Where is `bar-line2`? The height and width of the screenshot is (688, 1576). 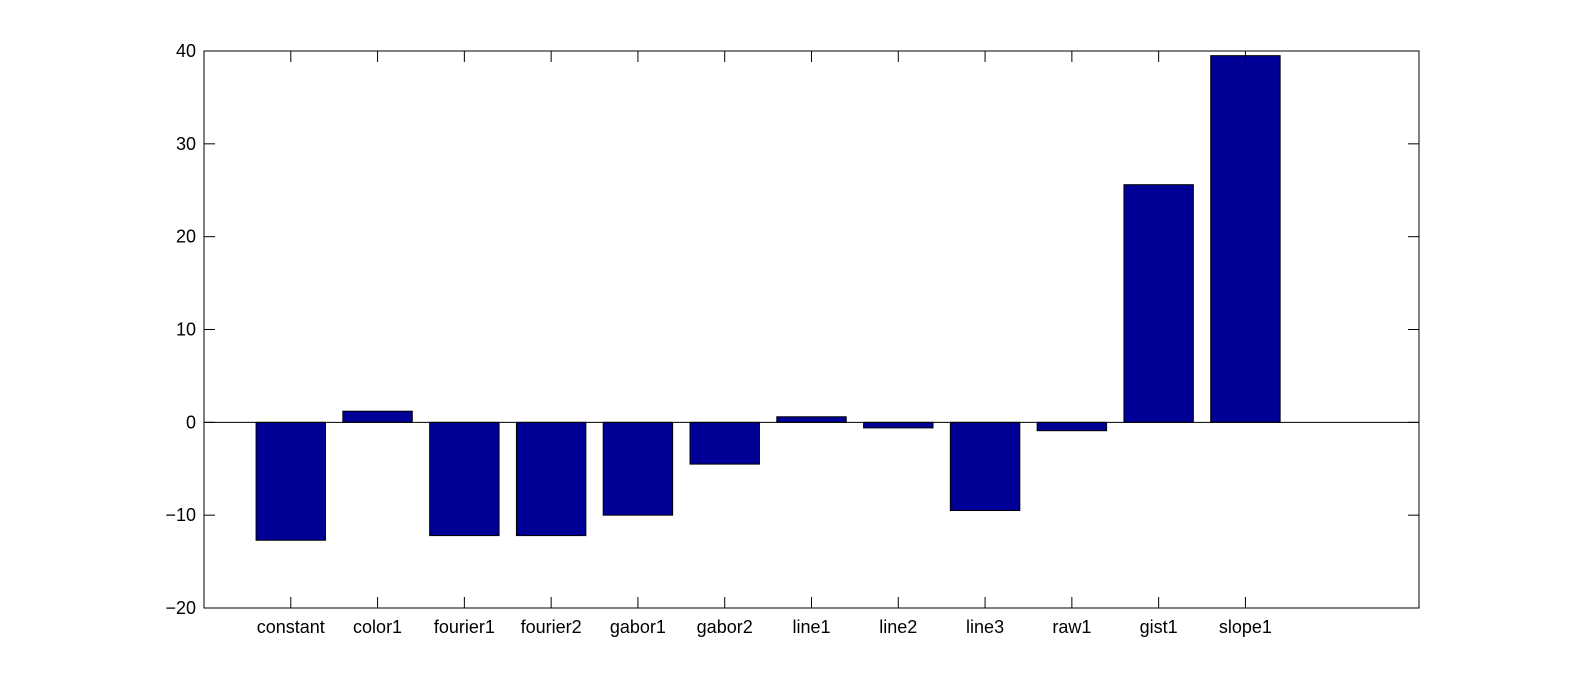 bar-line2 is located at coordinates (898, 425).